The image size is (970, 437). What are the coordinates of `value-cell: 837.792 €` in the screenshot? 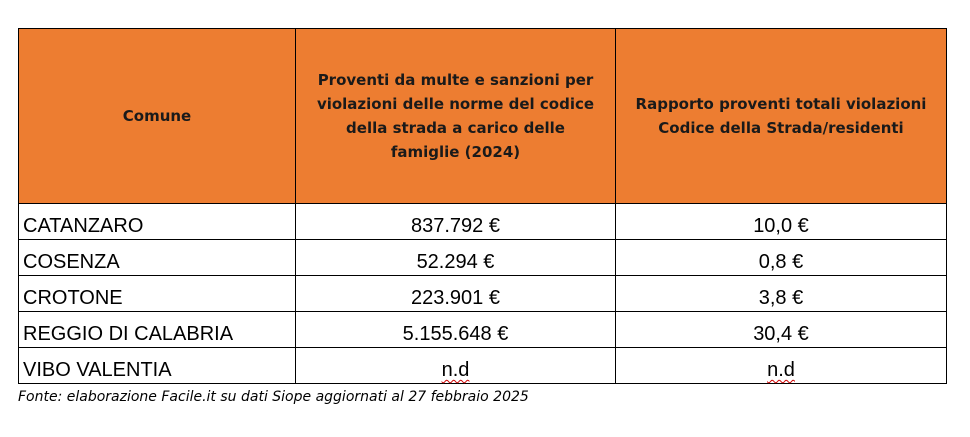 It's located at (455, 221).